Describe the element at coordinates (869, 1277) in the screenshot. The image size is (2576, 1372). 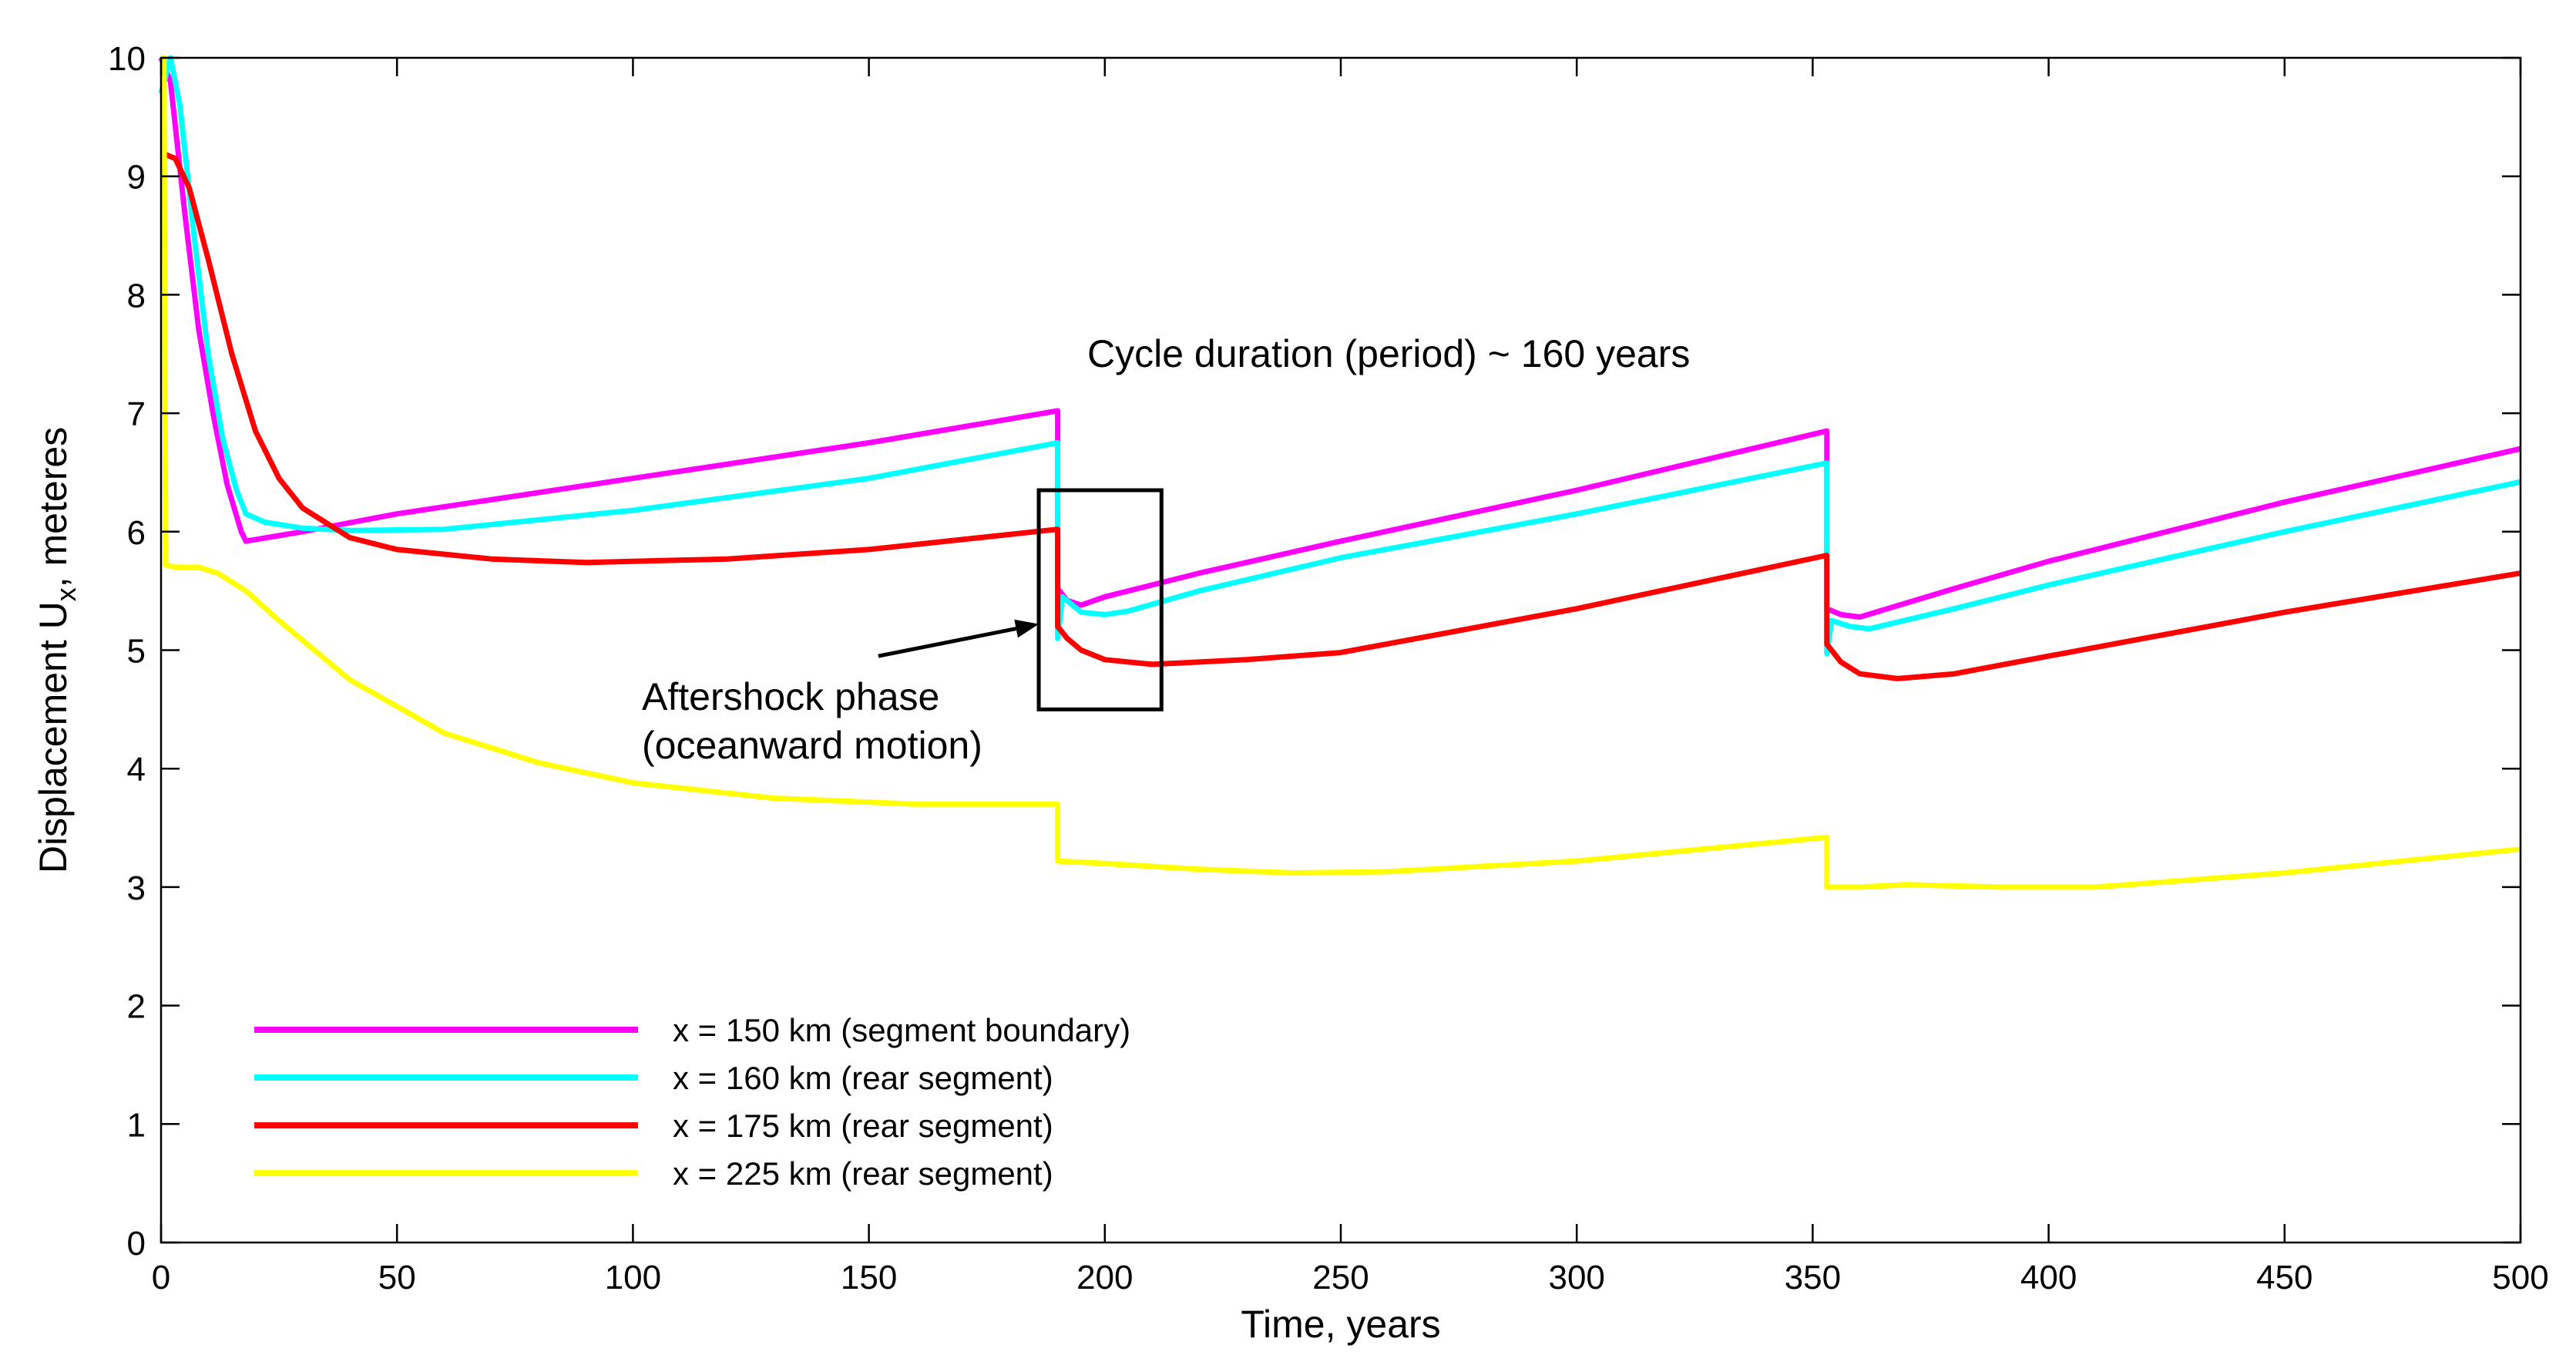
I see `x-tick-label: 150` at that location.